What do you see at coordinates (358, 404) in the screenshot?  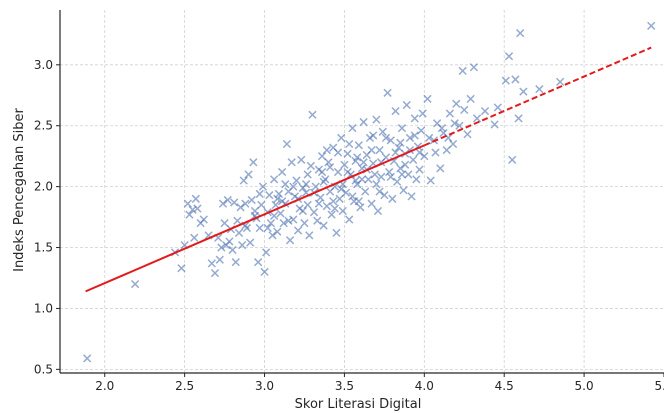 I see `x-axis-title: Skor Literasi Digital` at bounding box center [358, 404].